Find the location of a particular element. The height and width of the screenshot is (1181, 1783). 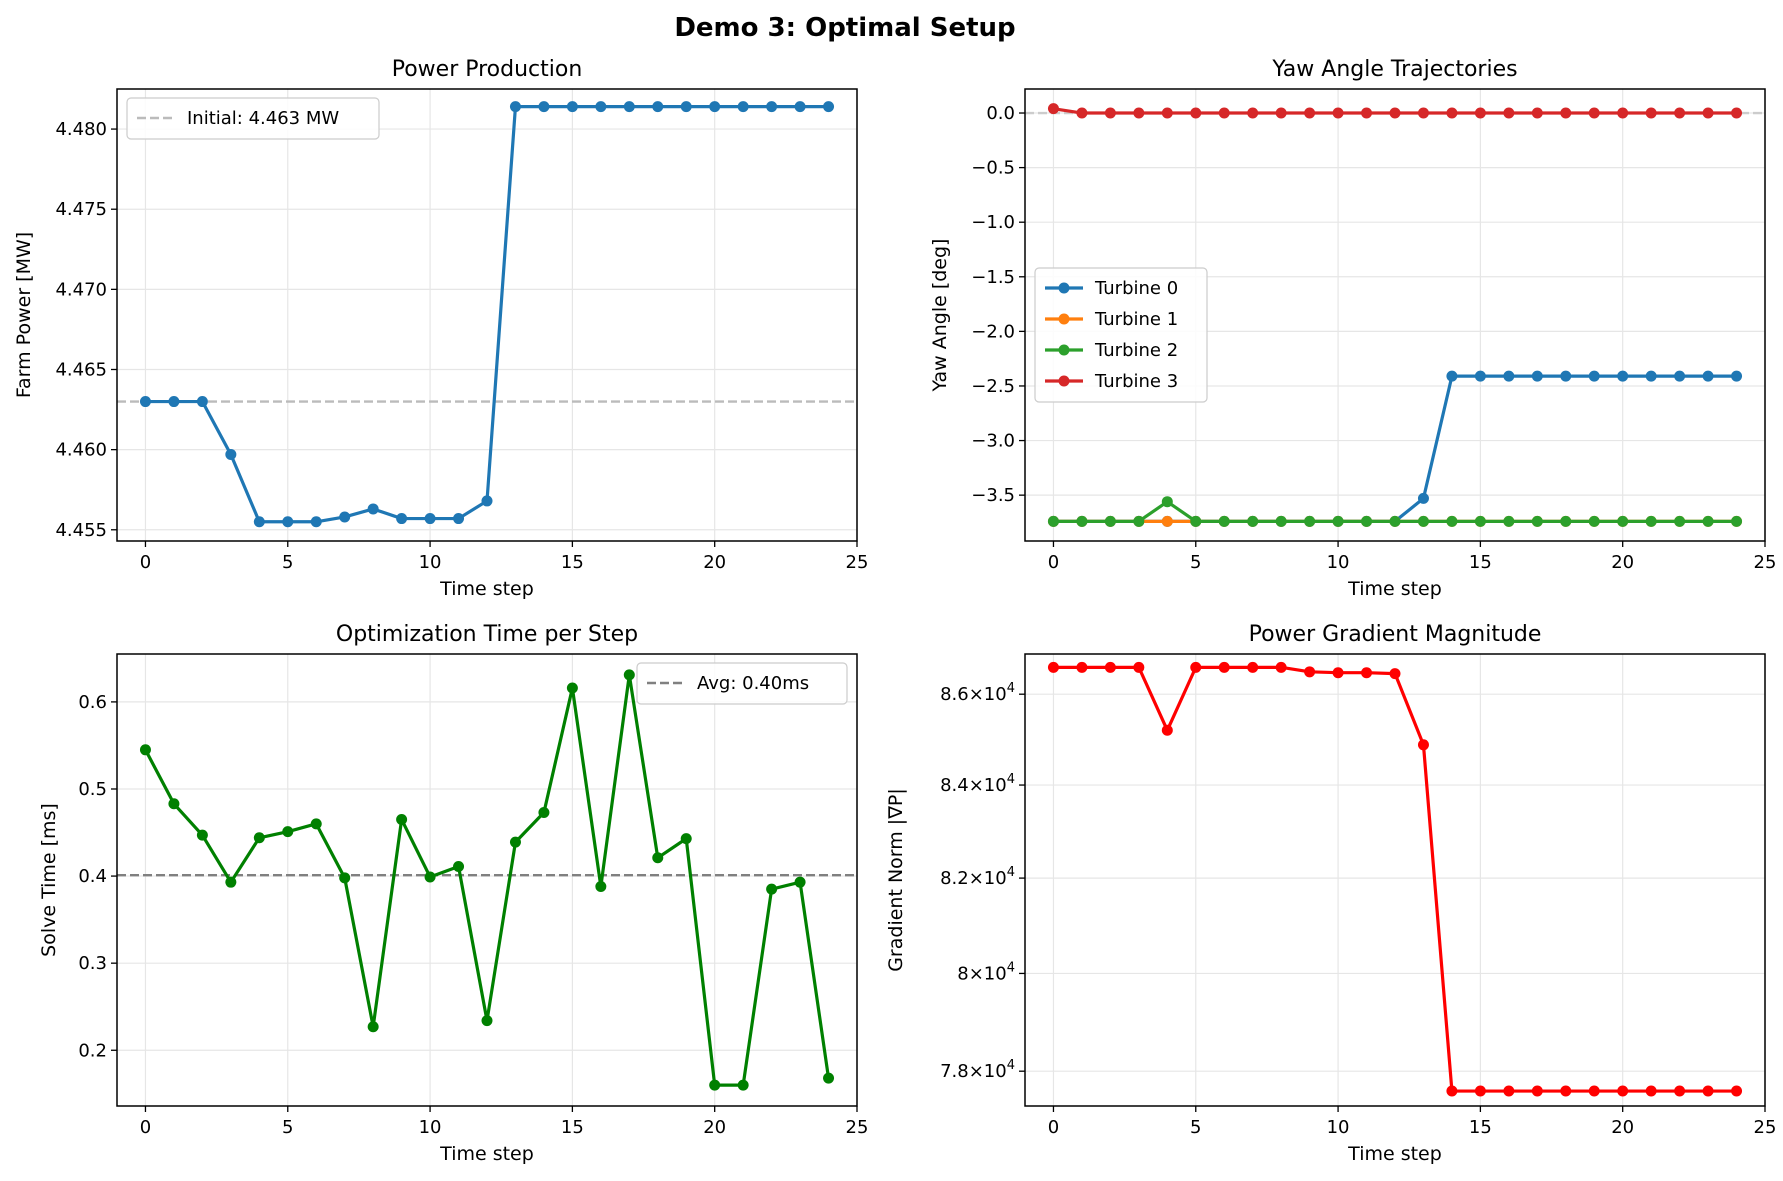

x-tick-label: 20 is located at coordinates (1622, 1127).